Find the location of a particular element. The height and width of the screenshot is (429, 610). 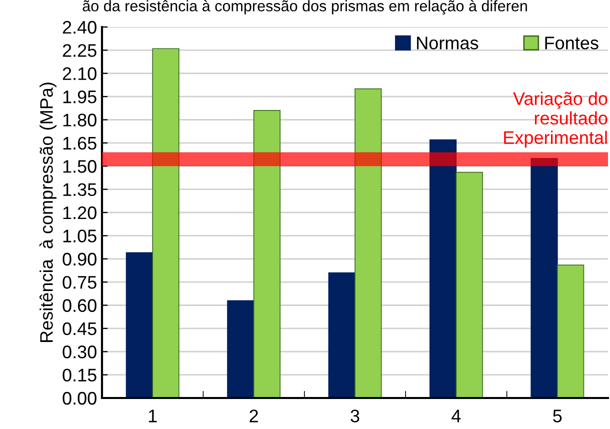

chart-title: ão da resistência à compressão dos prismas em relação à diferen is located at coordinates (304, 7).